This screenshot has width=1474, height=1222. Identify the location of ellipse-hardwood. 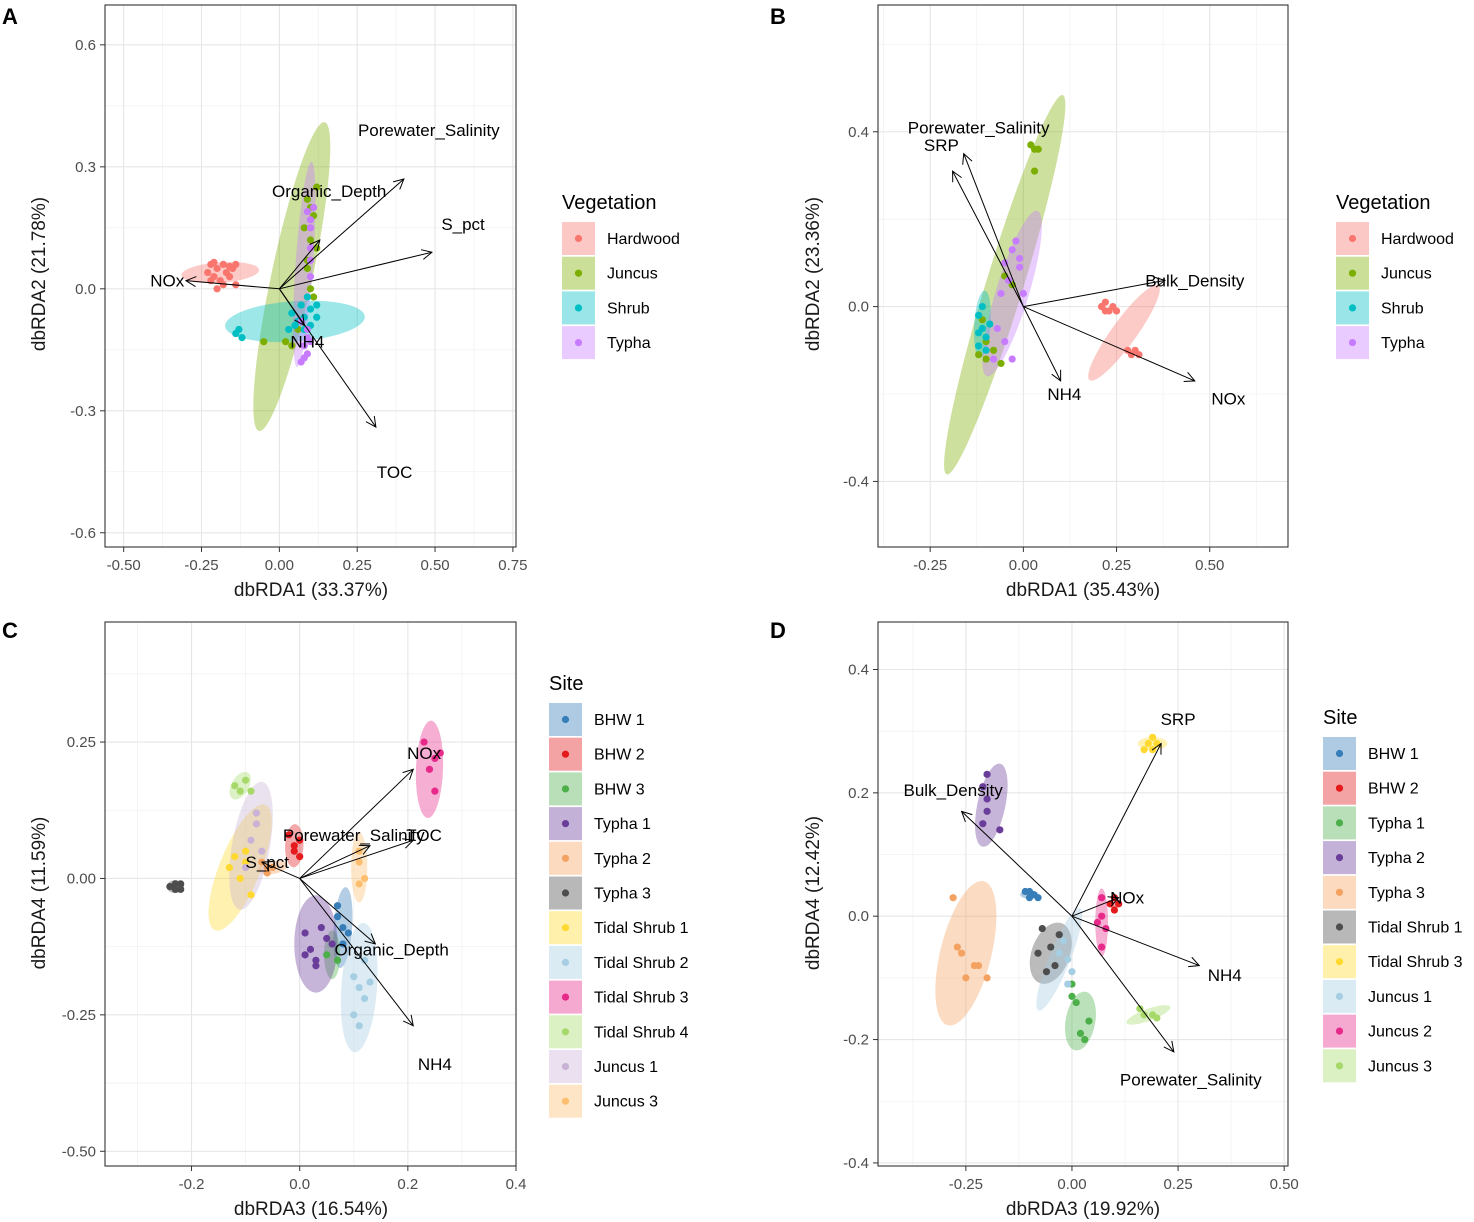
(1124, 332).